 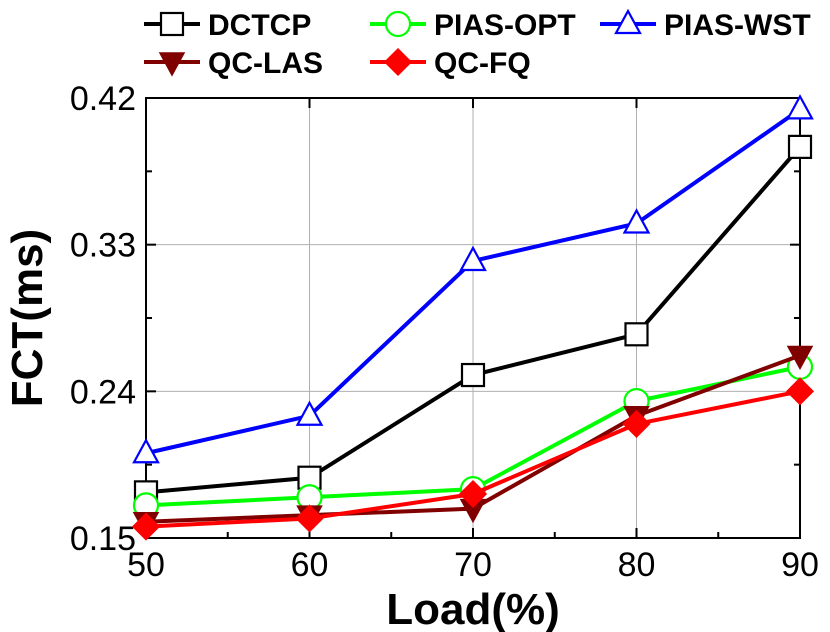 I want to click on x-tick-label: 60, so click(x=310, y=565).